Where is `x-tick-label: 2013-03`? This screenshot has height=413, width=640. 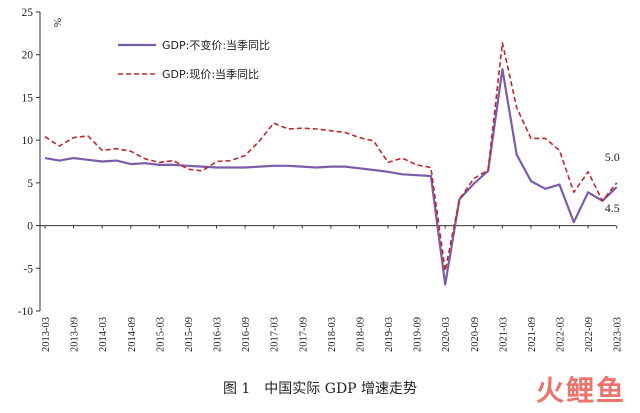
x-tick-label: 2013-03 is located at coordinates (46, 334).